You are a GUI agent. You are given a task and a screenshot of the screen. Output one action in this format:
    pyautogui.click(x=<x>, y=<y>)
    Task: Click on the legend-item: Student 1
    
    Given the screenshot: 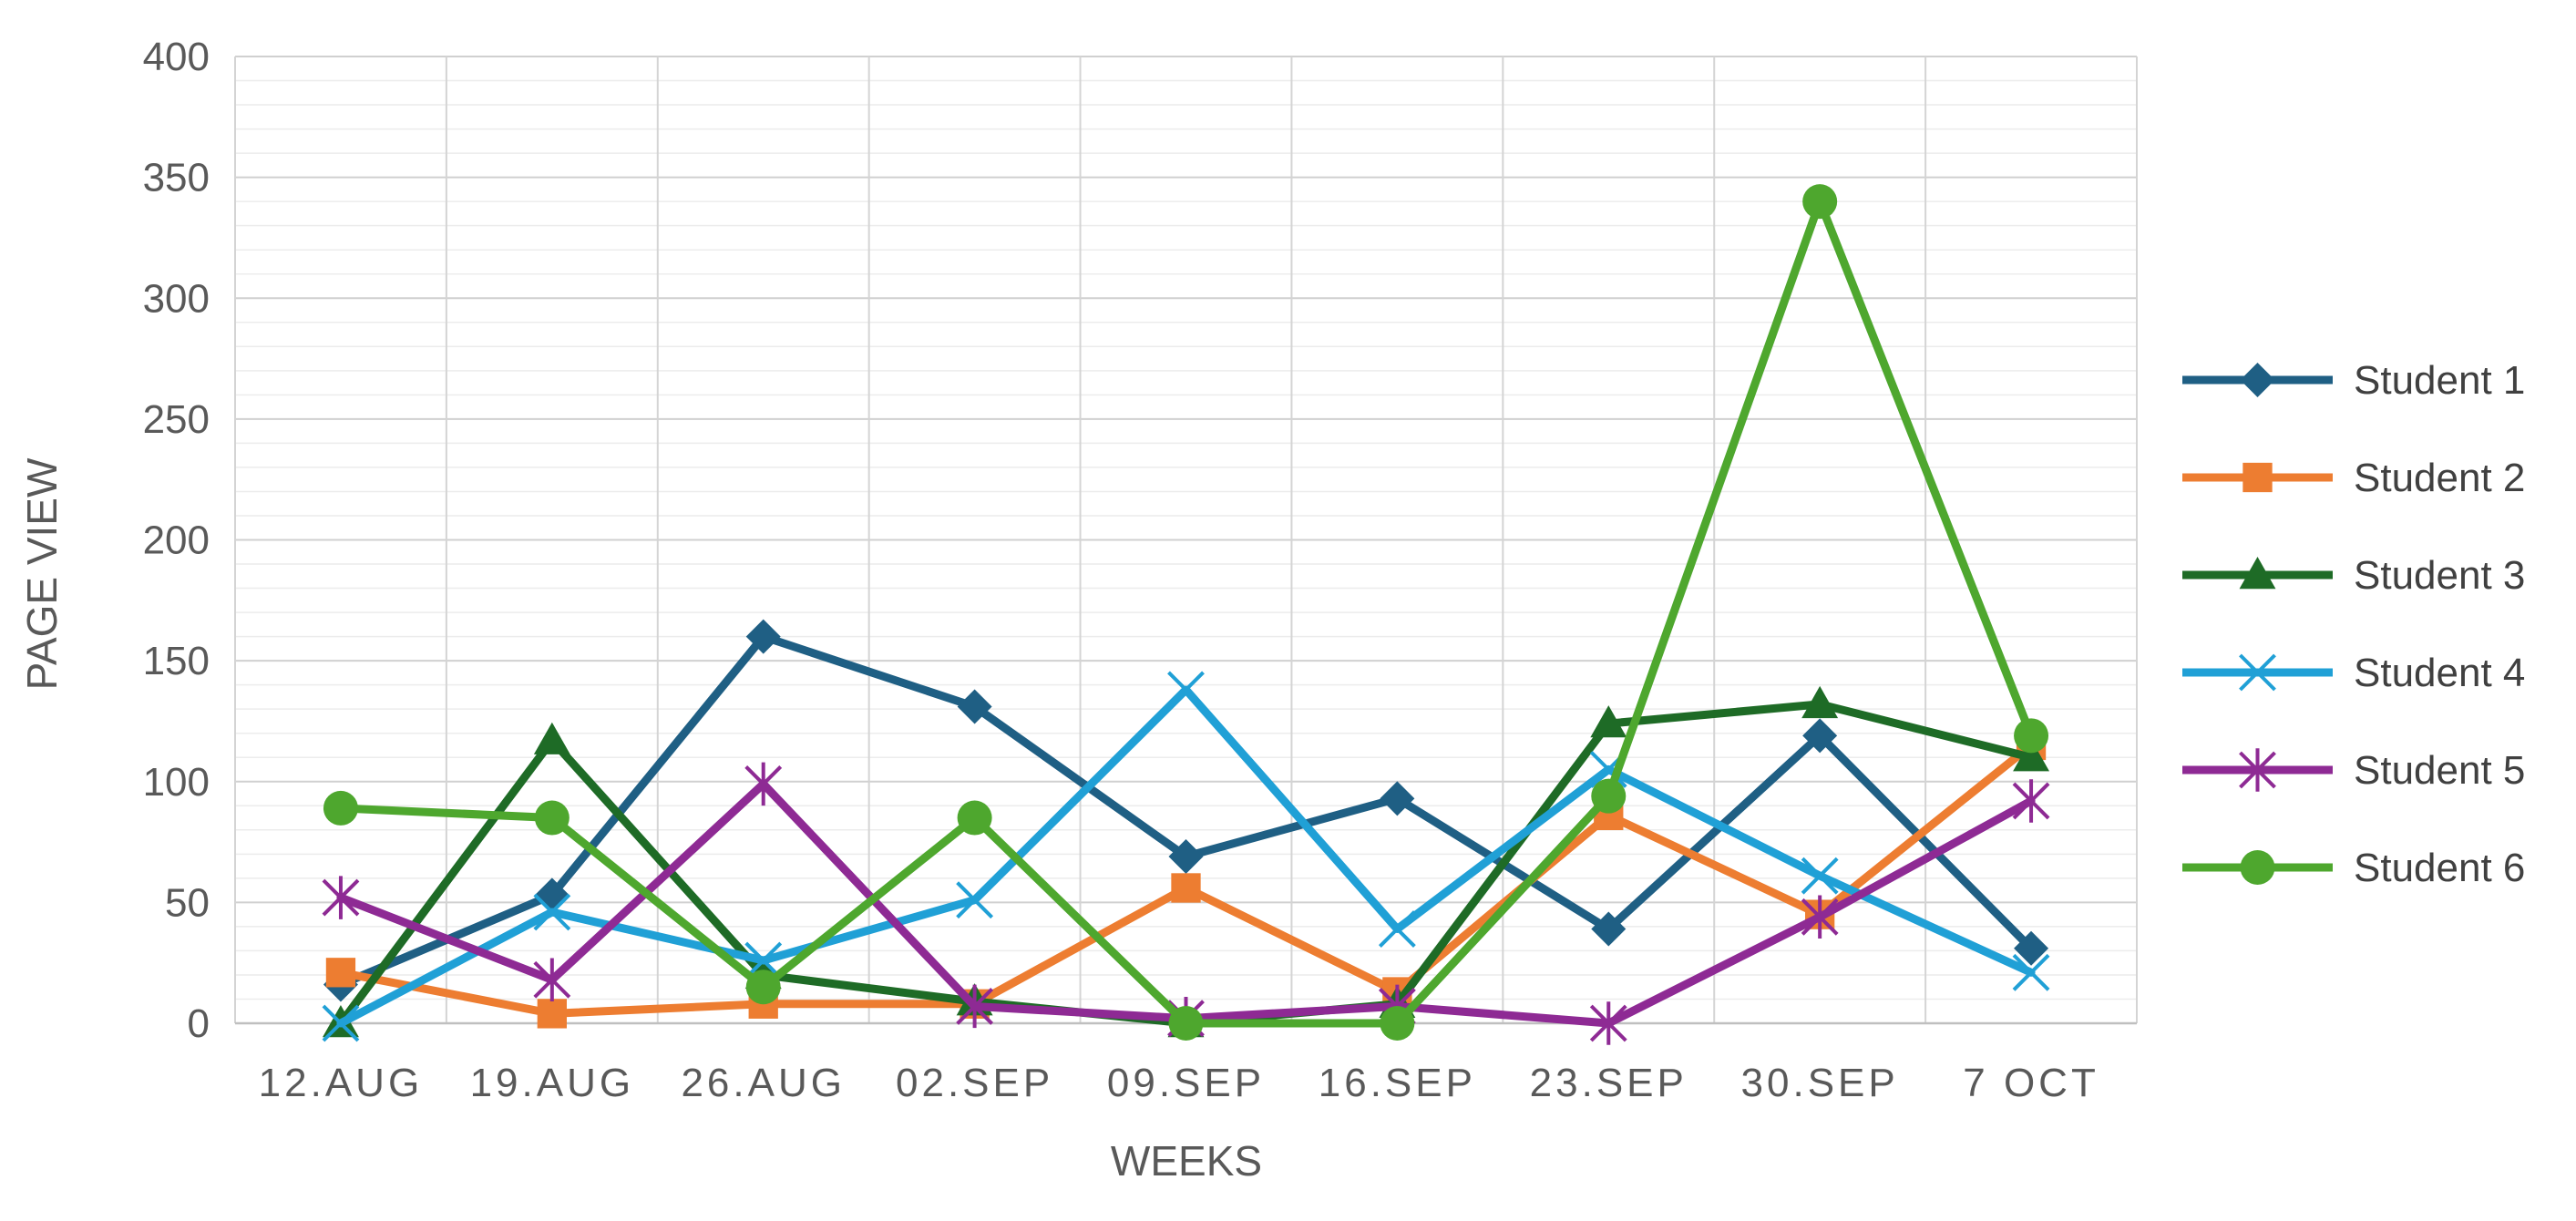 What is the action you would take?
    pyautogui.click(x=2353, y=380)
    